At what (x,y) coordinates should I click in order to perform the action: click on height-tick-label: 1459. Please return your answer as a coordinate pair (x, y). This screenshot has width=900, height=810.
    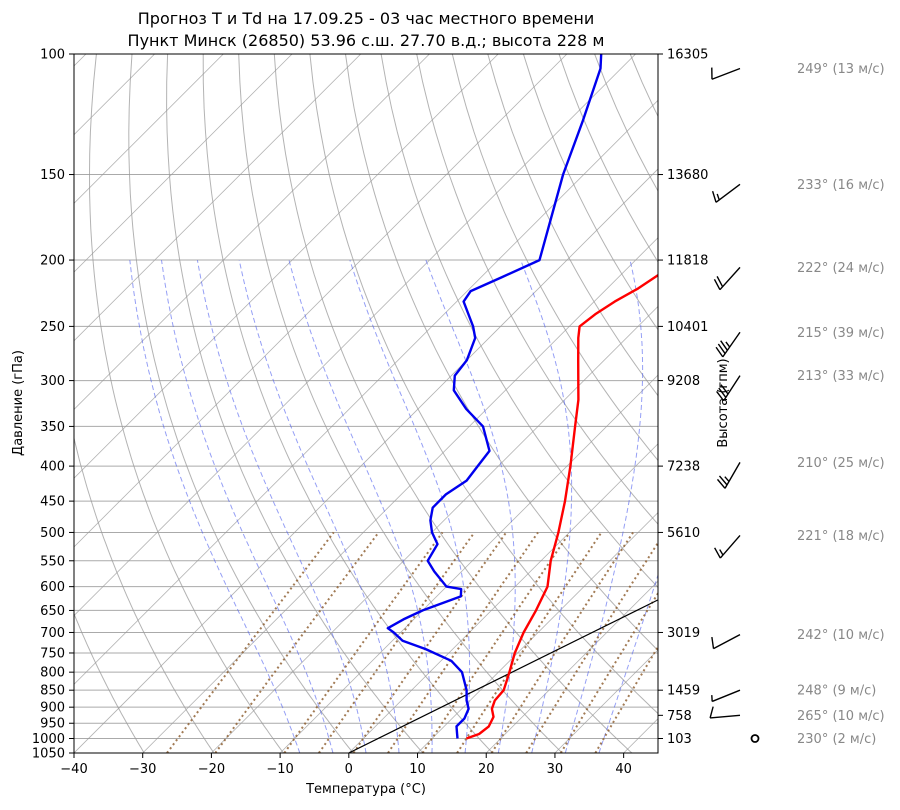
    Looking at the image, I should click on (683, 691).